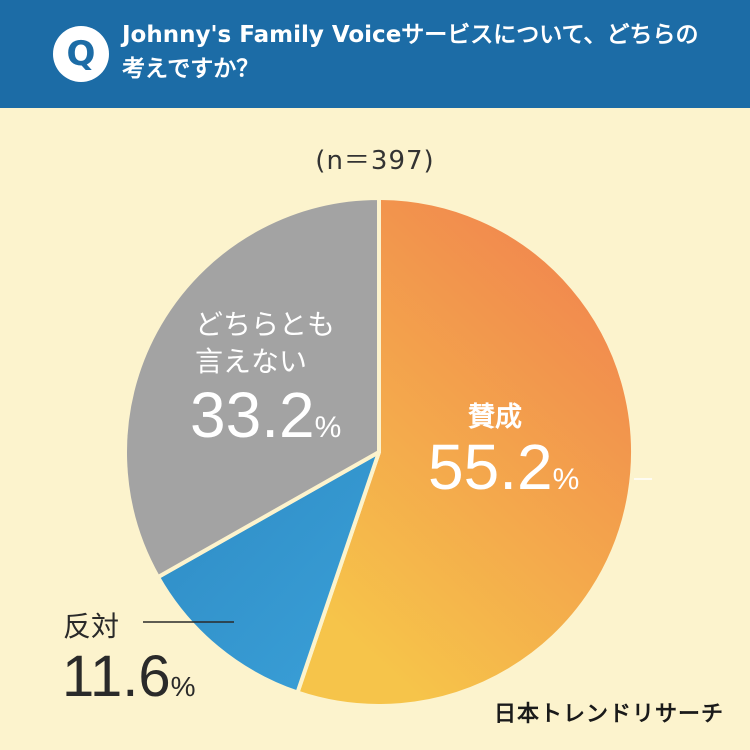 The image size is (750, 750). I want to click on neutral-label-line2: 言えない, so click(251, 361).